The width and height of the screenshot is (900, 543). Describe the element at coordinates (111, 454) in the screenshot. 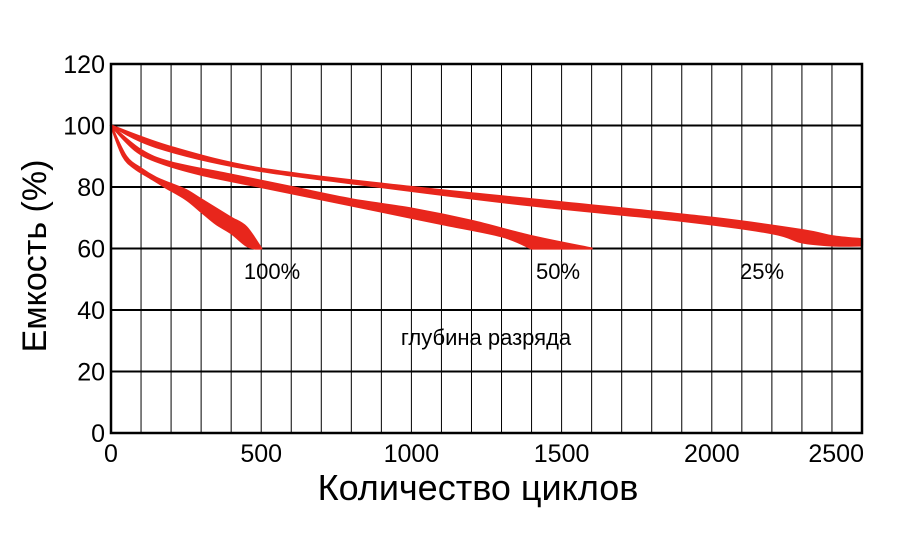

I see `x-tick-label: 0` at that location.